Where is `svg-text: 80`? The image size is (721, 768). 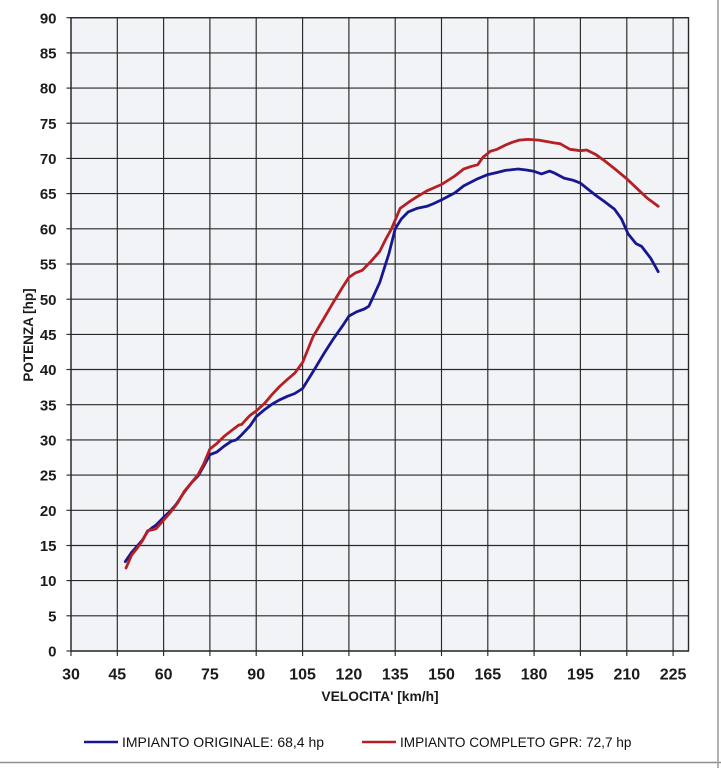 svg-text: 80 is located at coordinates (48, 89).